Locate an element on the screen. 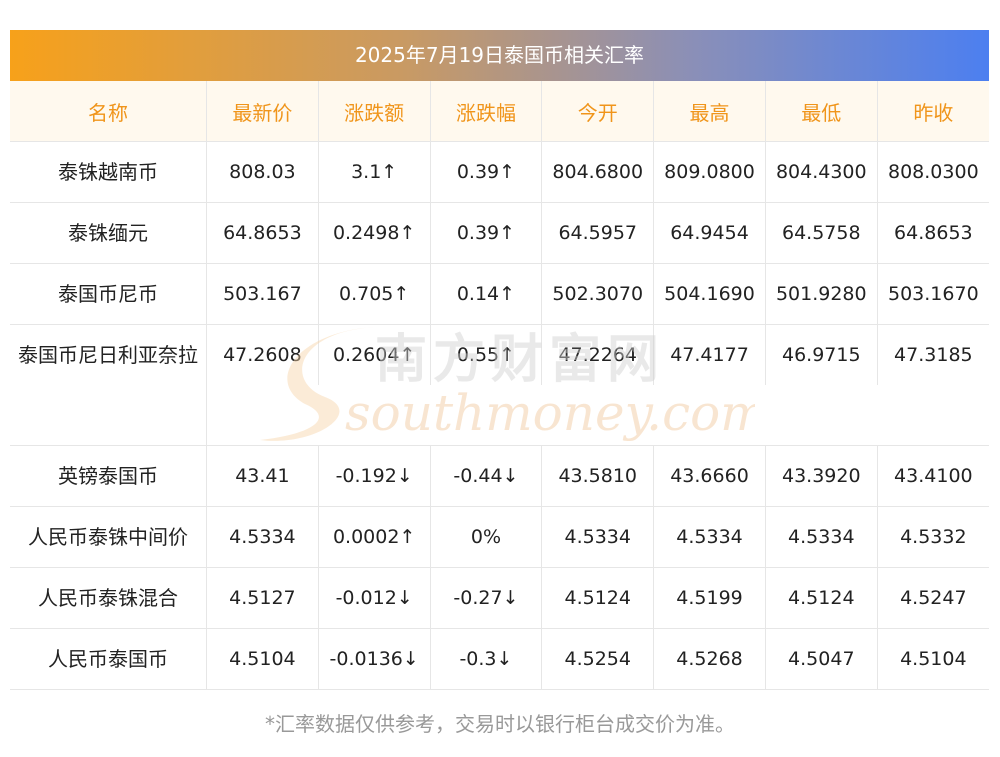 The height and width of the screenshot is (757, 1000). cell-pair-name: 人民币泰国币 is located at coordinates (108, 659).